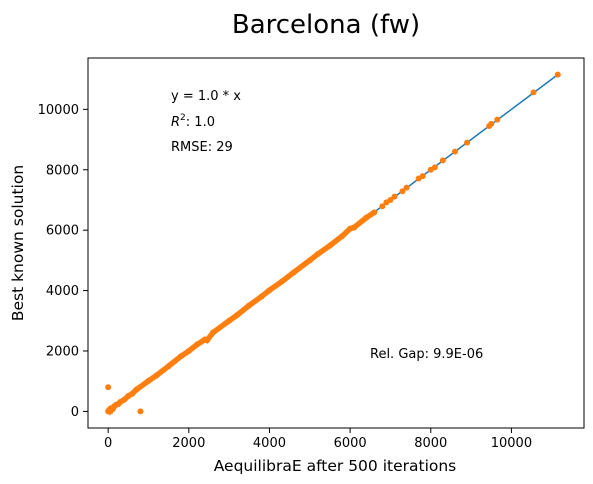 The width and height of the screenshot is (593, 484). What do you see at coordinates (188, 443) in the screenshot?
I see `x-tick-label: 2000` at bounding box center [188, 443].